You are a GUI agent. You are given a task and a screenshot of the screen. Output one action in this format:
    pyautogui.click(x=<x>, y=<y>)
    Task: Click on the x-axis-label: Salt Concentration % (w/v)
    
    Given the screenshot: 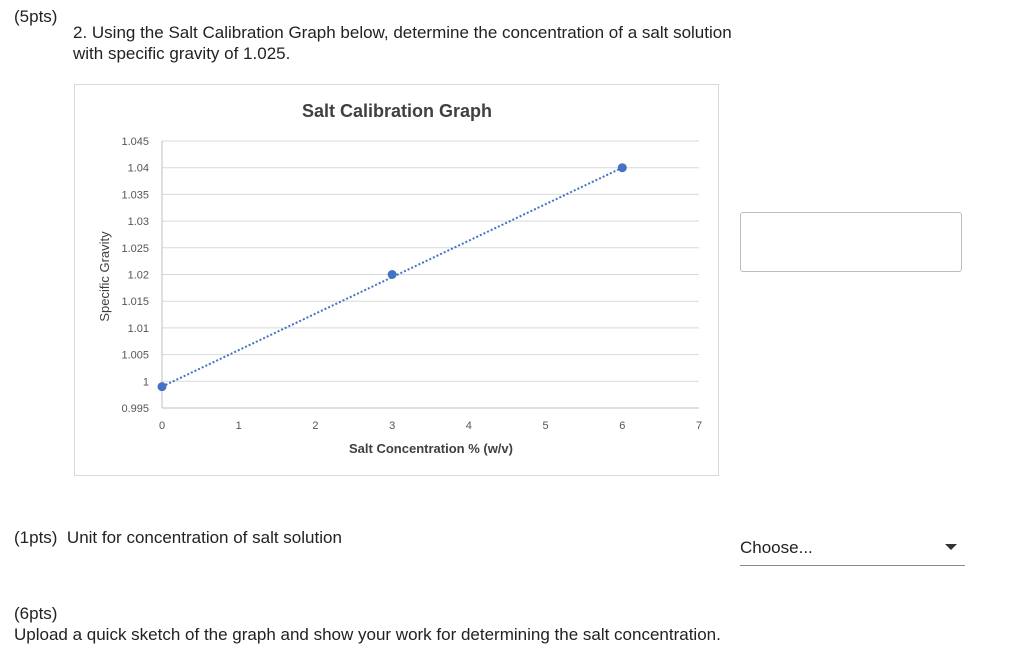 What is the action you would take?
    pyautogui.click(x=431, y=448)
    